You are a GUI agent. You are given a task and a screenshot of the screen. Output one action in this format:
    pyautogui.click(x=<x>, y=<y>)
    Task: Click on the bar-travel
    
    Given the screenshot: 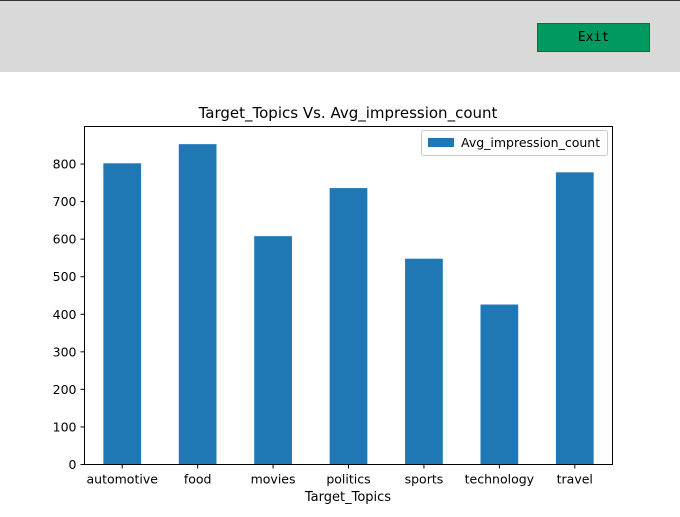 What is the action you would take?
    pyautogui.click(x=574, y=318)
    